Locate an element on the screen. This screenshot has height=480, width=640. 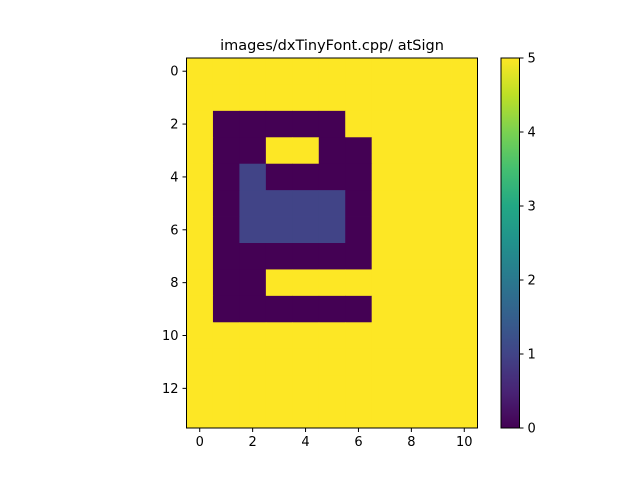
x-tick-label: 4 is located at coordinates (305, 442).